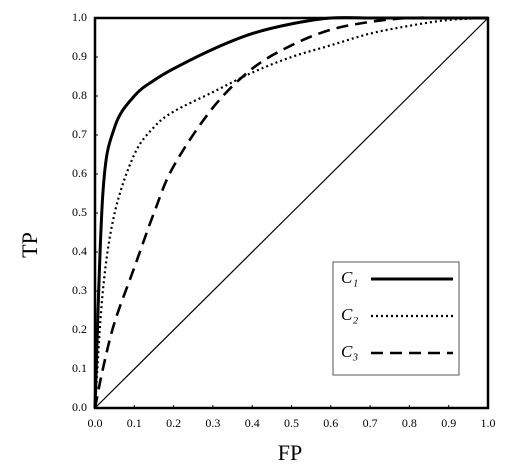 This screenshot has height=473, width=519. Describe the element at coordinates (79, 17) in the screenshot. I see `y-tick-label: 1.0` at that location.